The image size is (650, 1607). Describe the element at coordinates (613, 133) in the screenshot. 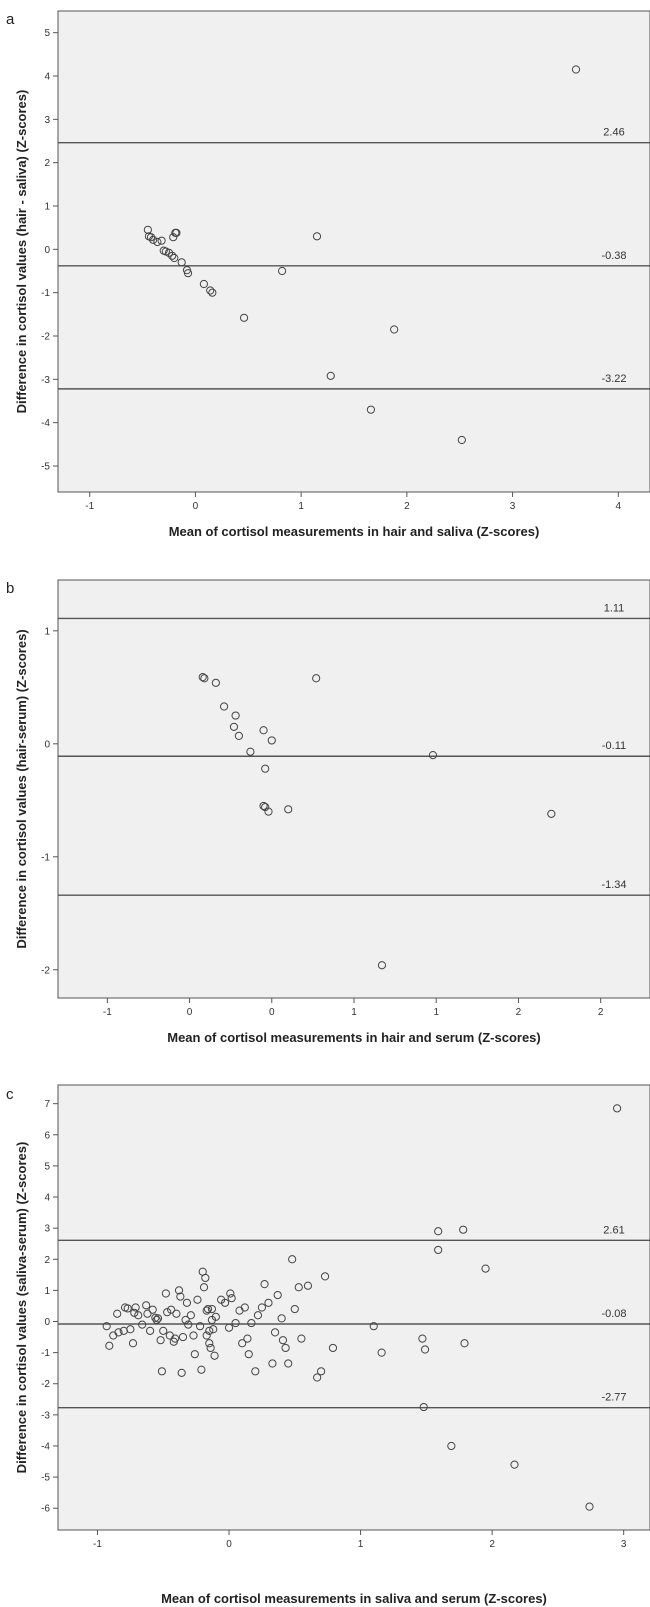

I see `reference-line-label: 2.46` at that location.